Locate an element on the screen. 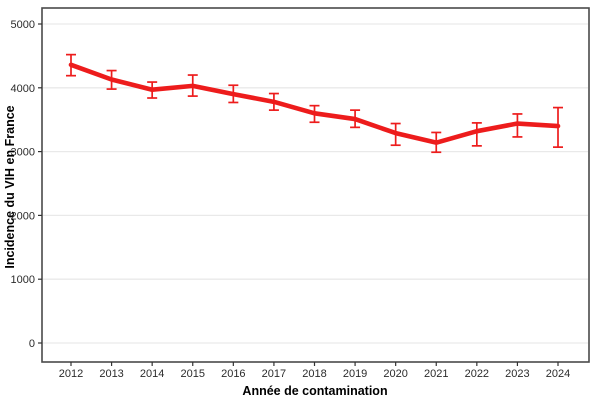  x-tick-label-2013: 2013 is located at coordinates (111, 374).